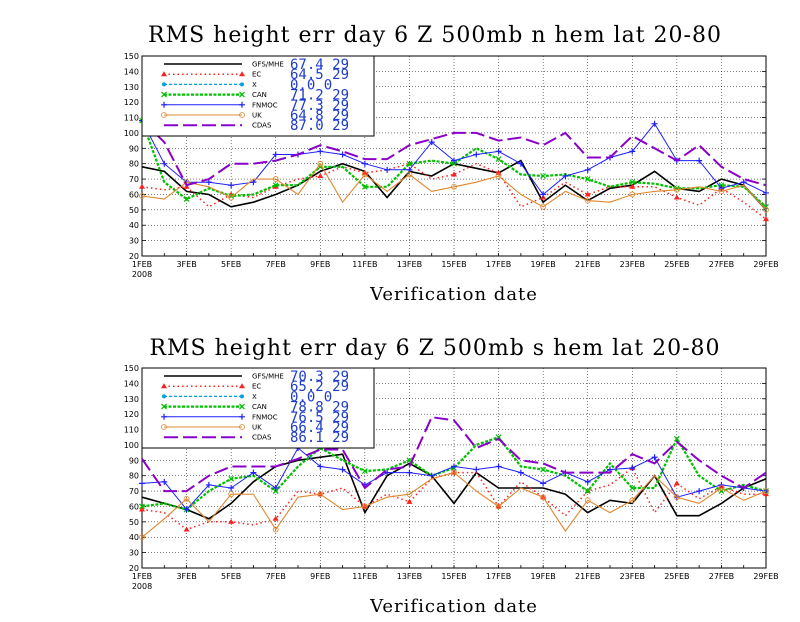 The width and height of the screenshot is (800, 622). What do you see at coordinates (319, 387) in the screenshot?
I see `s-hem-legend-stat-ec: 65.2 29` at bounding box center [319, 387].